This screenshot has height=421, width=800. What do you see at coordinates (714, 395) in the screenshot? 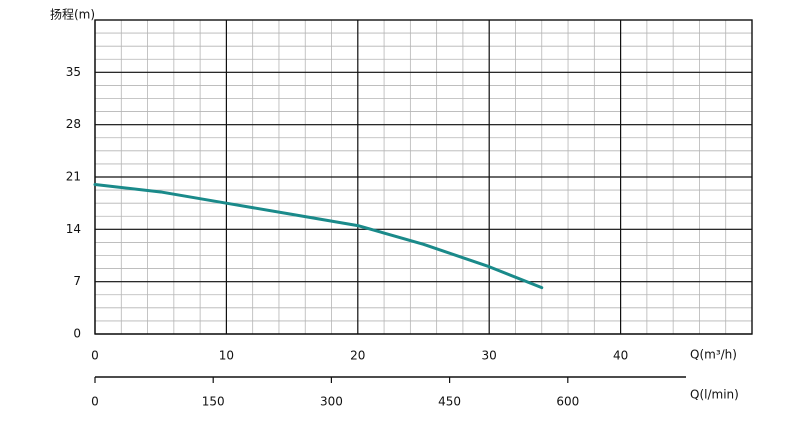
I see `x2-axis-label: Q(l/min)` at bounding box center [714, 395].